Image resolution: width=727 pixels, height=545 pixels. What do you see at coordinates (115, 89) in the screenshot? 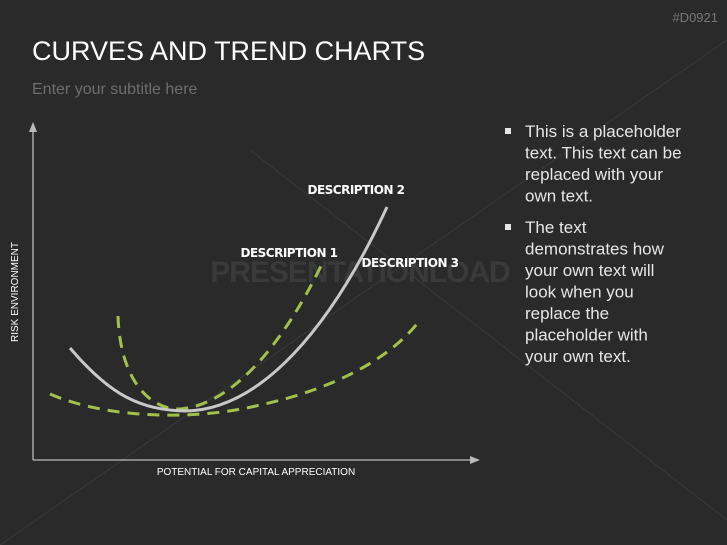
I see `subtitle: Enter your subtitle here` at bounding box center [115, 89].